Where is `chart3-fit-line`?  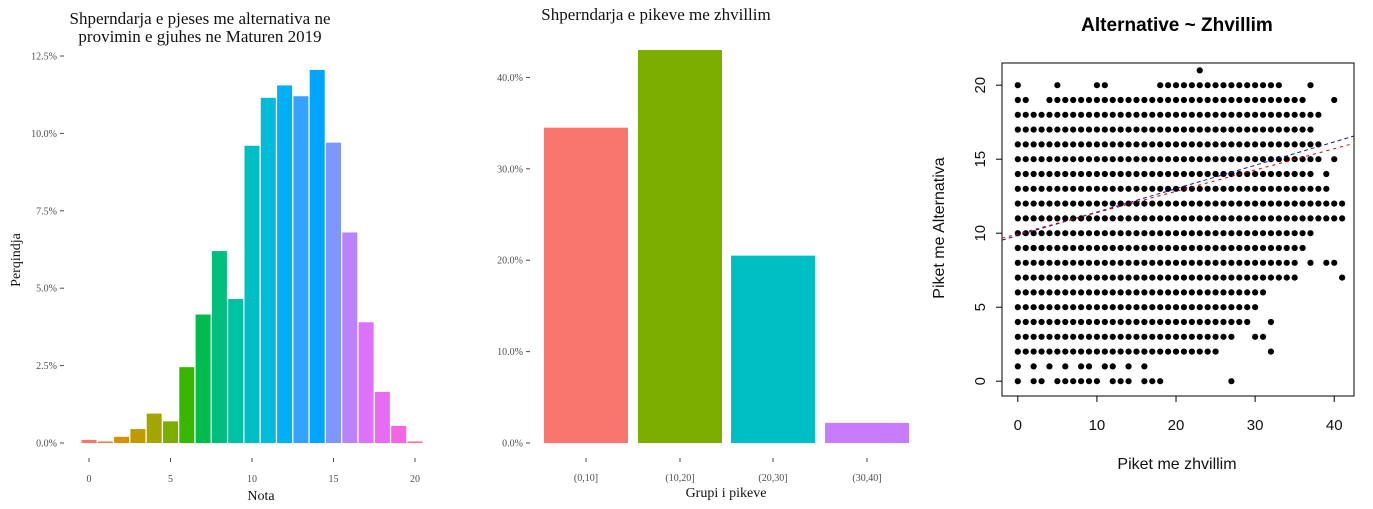 chart3-fit-line is located at coordinates (1178, 190).